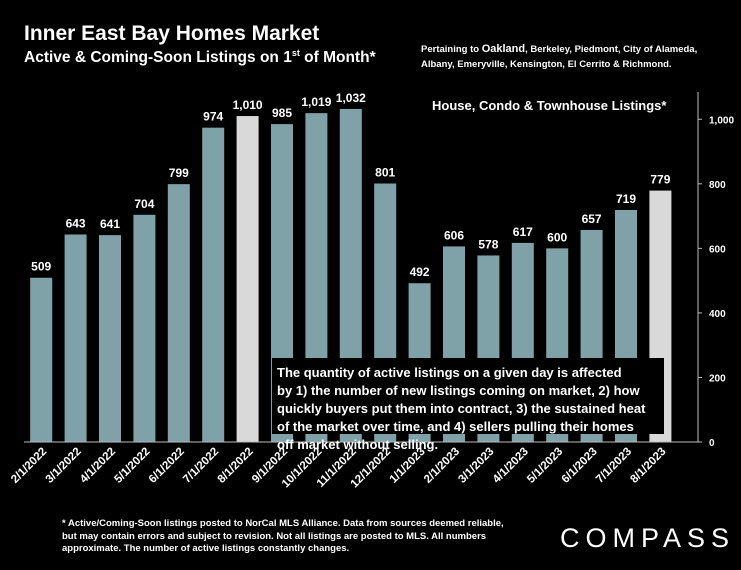 The width and height of the screenshot is (741, 570). I want to click on x-tick-label: 5/1/2023, so click(545, 466).